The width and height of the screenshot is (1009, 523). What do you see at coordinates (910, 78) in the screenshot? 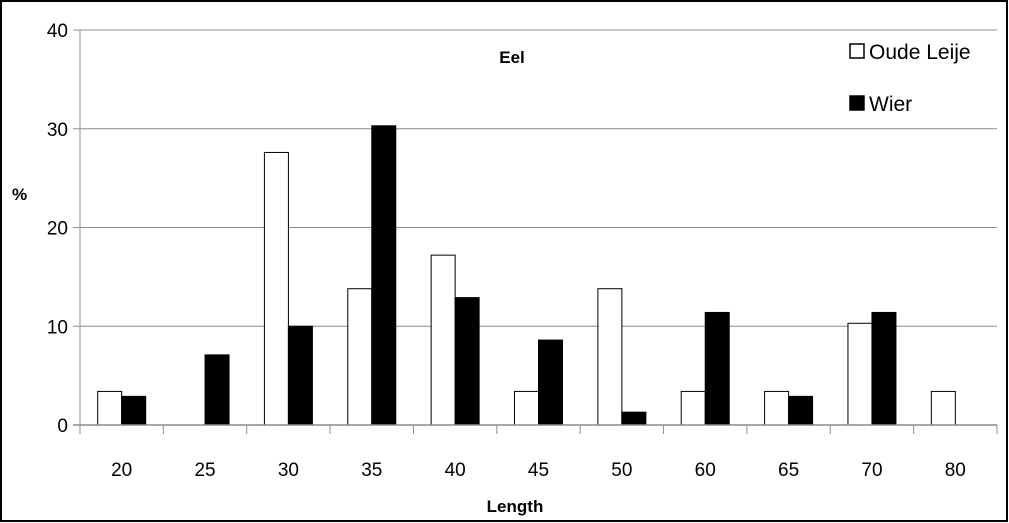
I see `legend: Oude Leije Wier` at bounding box center [910, 78].